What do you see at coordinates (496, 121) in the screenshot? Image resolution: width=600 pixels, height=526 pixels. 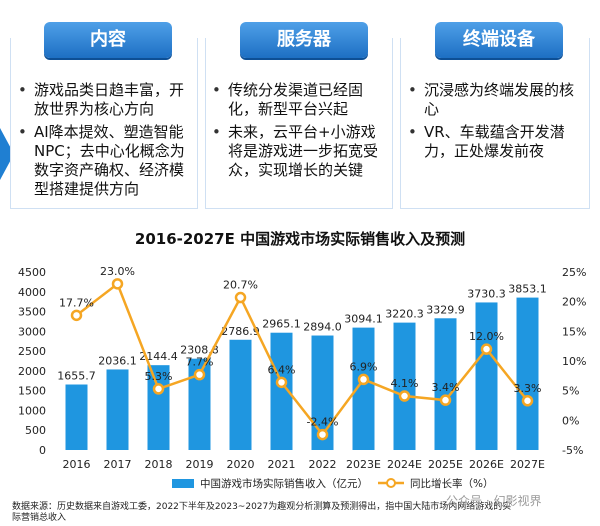 I see `panel-terminal-bullets: 沉浸感为终端发展的核心 VR、车载蕴含开发潜力，正处爆发前夜` at bounding box center [496, 121].